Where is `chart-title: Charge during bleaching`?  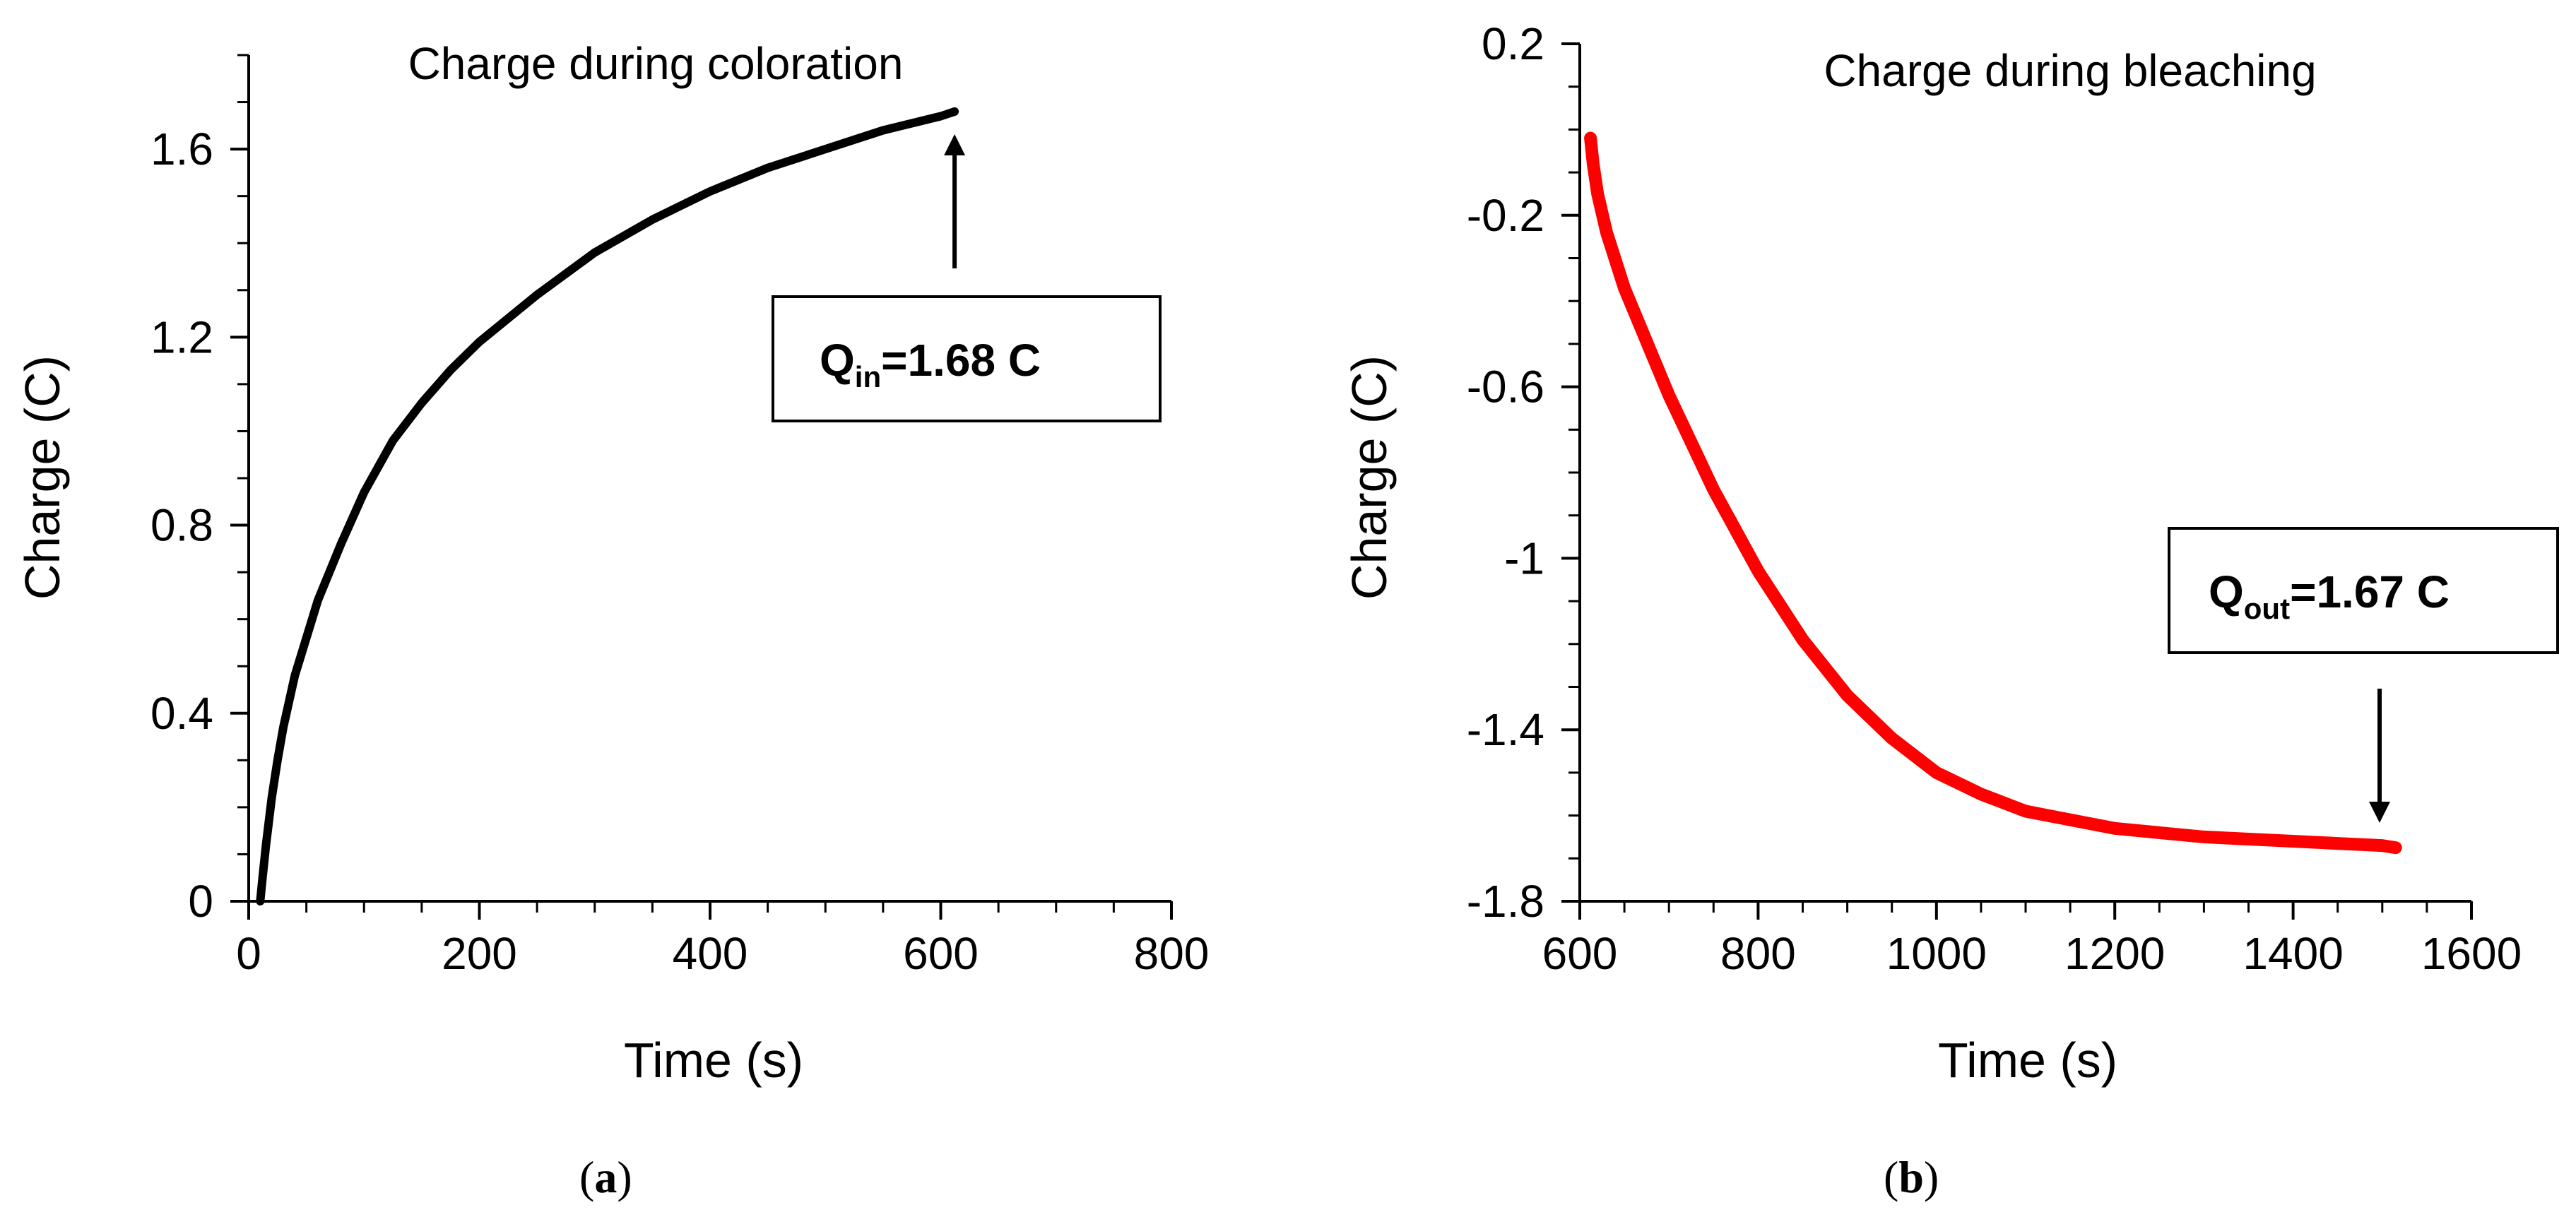
chart-title: Charge during bleaching is located at coordinates (2070, 70).